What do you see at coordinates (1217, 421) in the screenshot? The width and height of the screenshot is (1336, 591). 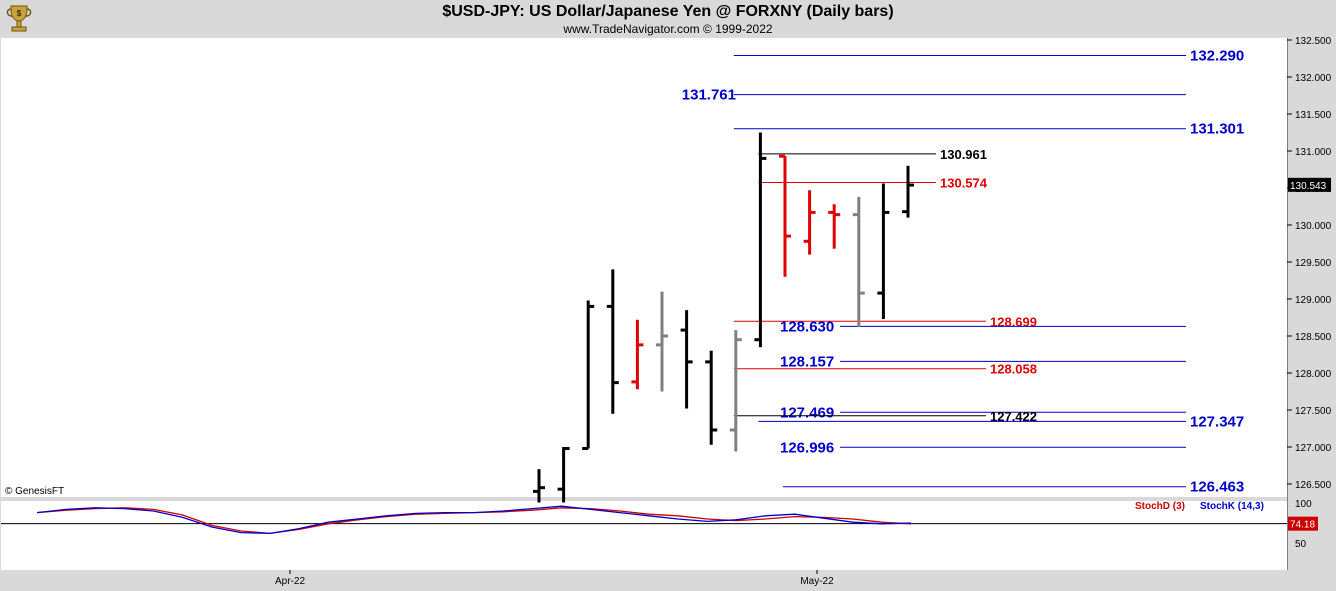 I see `level-label: 127.347` at bounding box center [1217, 421].